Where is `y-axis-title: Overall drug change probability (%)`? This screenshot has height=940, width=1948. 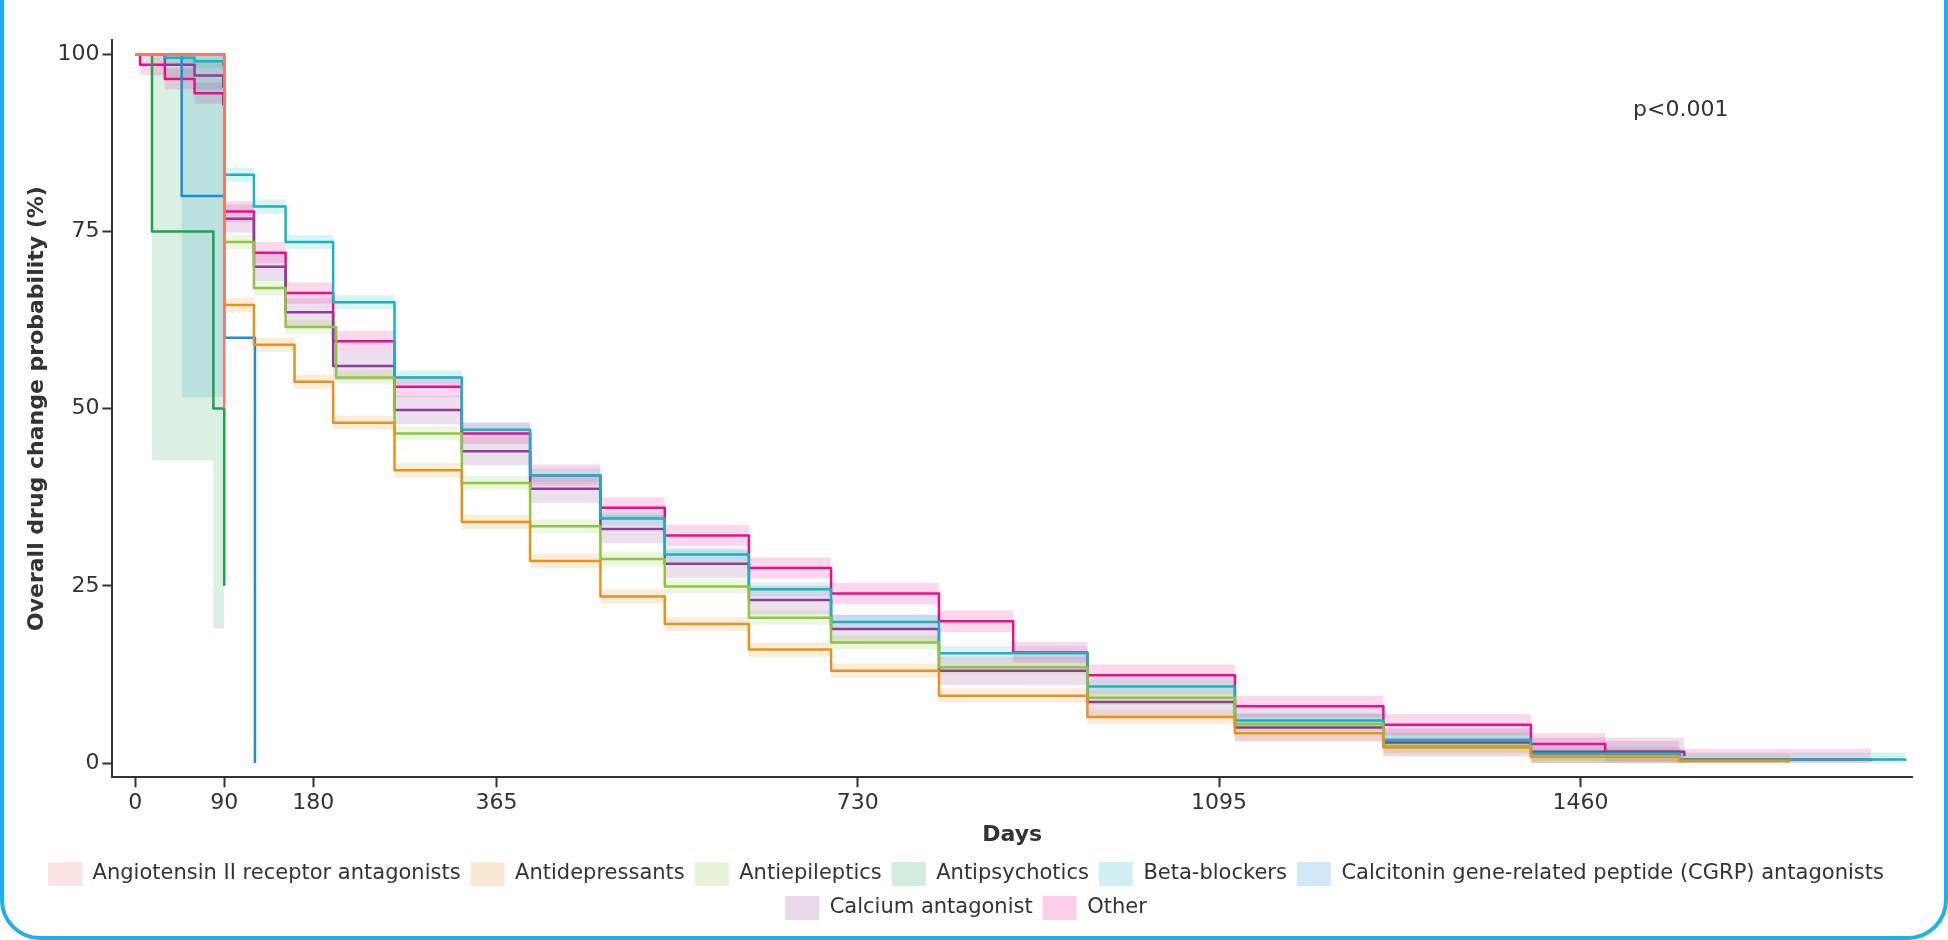 y-axis-title: Overall drug change probability (%) is located at coordinates (35, 409).